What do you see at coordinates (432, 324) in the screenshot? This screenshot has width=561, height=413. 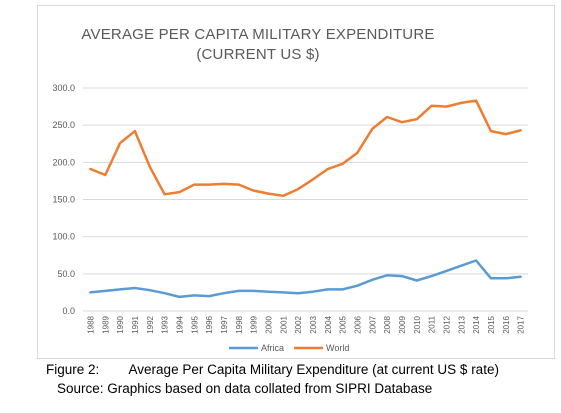 I see `x-tick-label: 2011` at bounding box center [432, 324].